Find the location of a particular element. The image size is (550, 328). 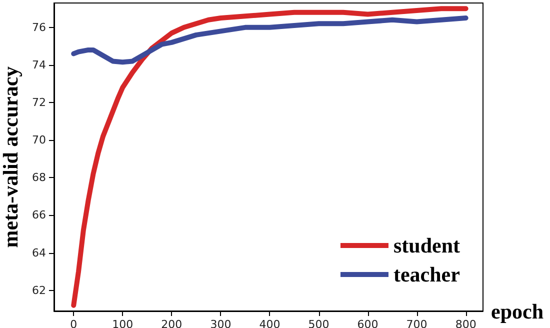

y-tick-label: 74 is located at coordinates (39, 65).